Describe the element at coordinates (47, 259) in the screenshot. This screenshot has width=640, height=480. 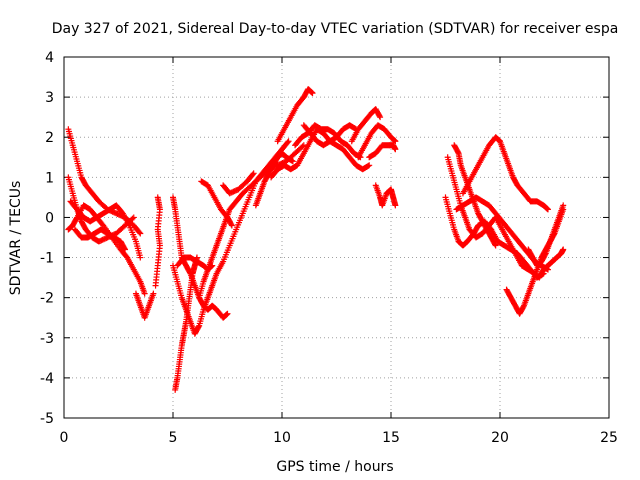
I see `y-tick-label: -1` at that location.